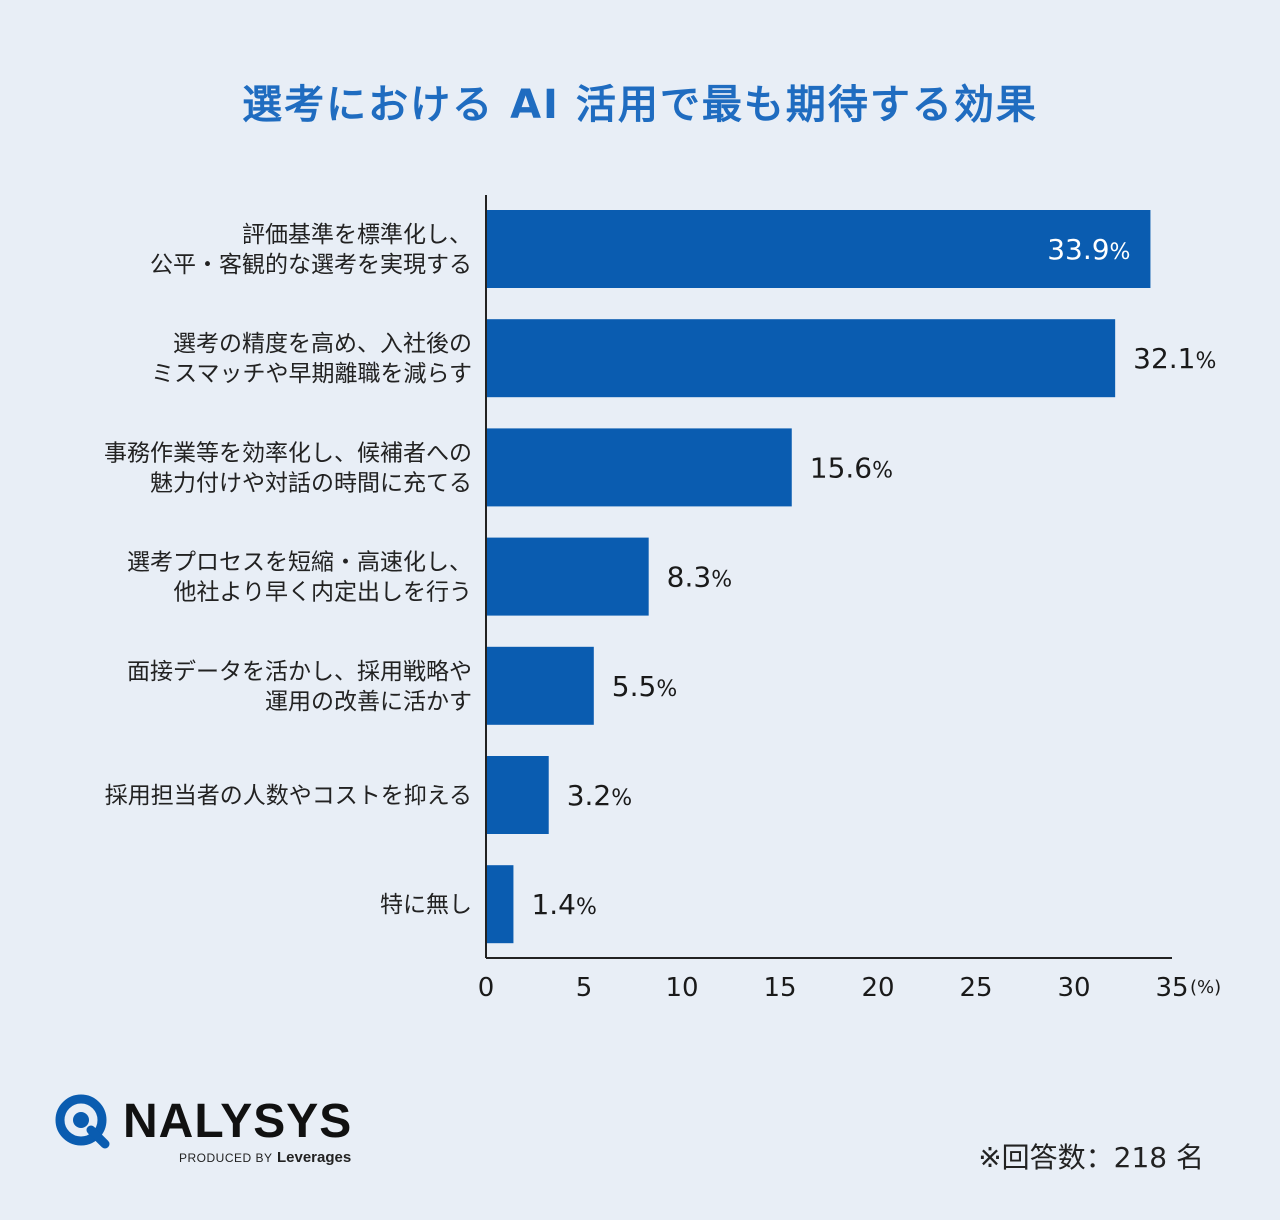 This screenshot has height=1220, width=1280. Describe the element at coordinates (322, 344) in the screenshot. I see `category-label-1-0: 選考の精度を高め、入社後の` at that location.